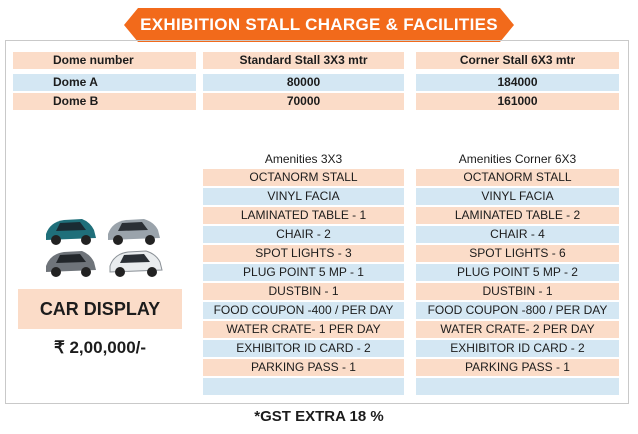  I want to click on dome-b-label: Dome B, so click(104, 101).